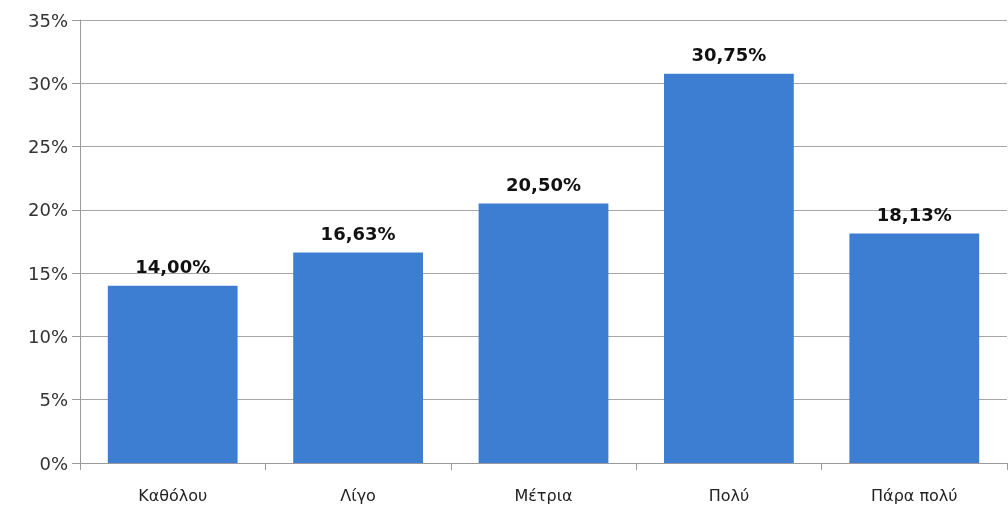 The width and height of the screenshot is (1008, 516). I want to click on data-label: 14,00%, so click(173, 267).